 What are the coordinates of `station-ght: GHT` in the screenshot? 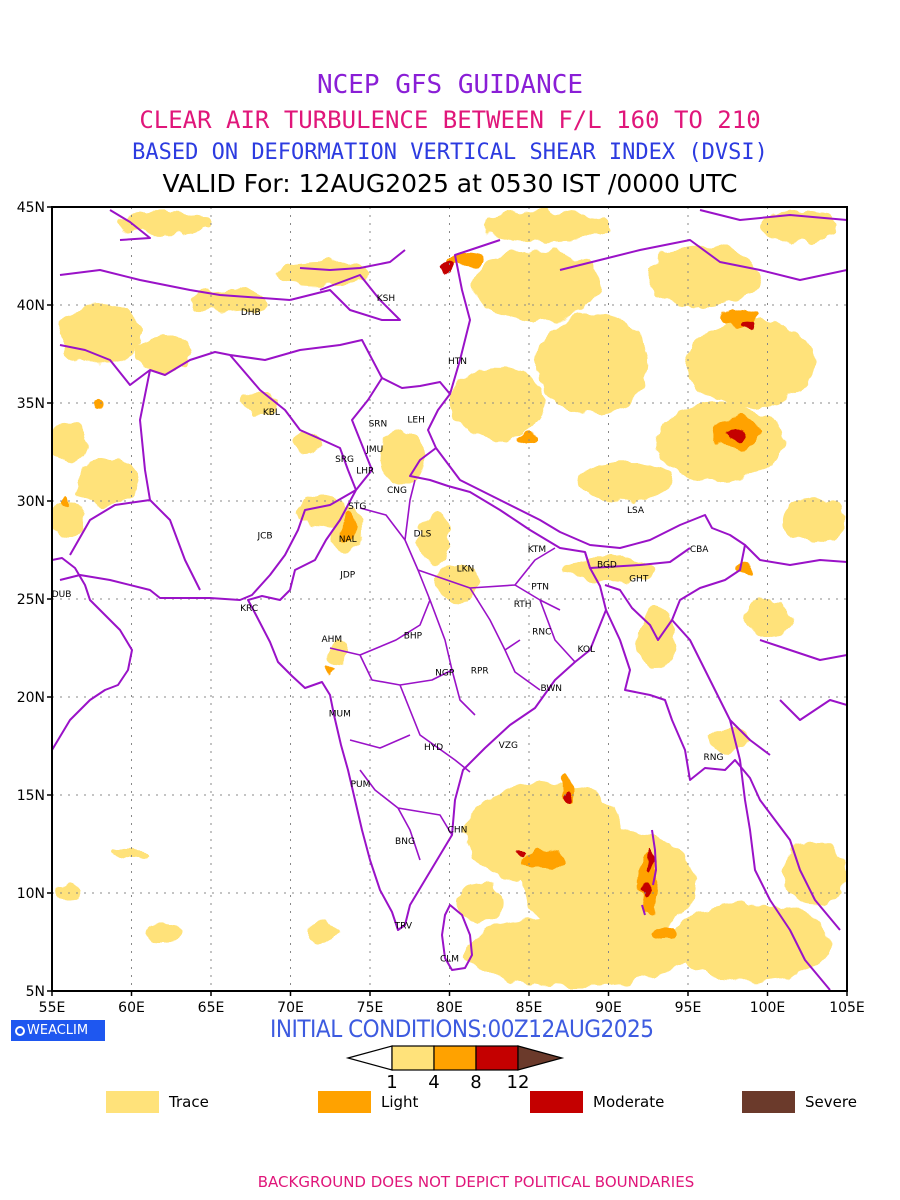 It's located at (639, 579).